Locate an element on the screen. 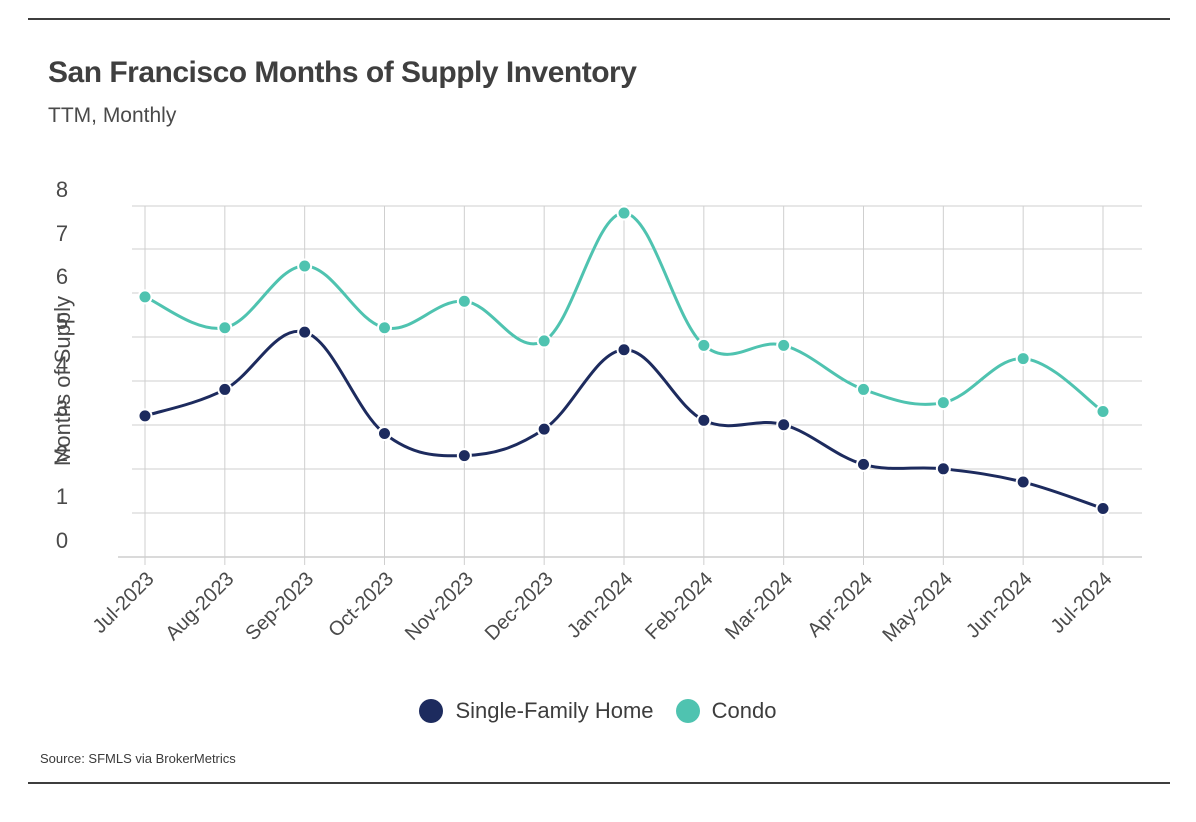  legend: Single-Family Home Condo is located at coordinates (598, 713).